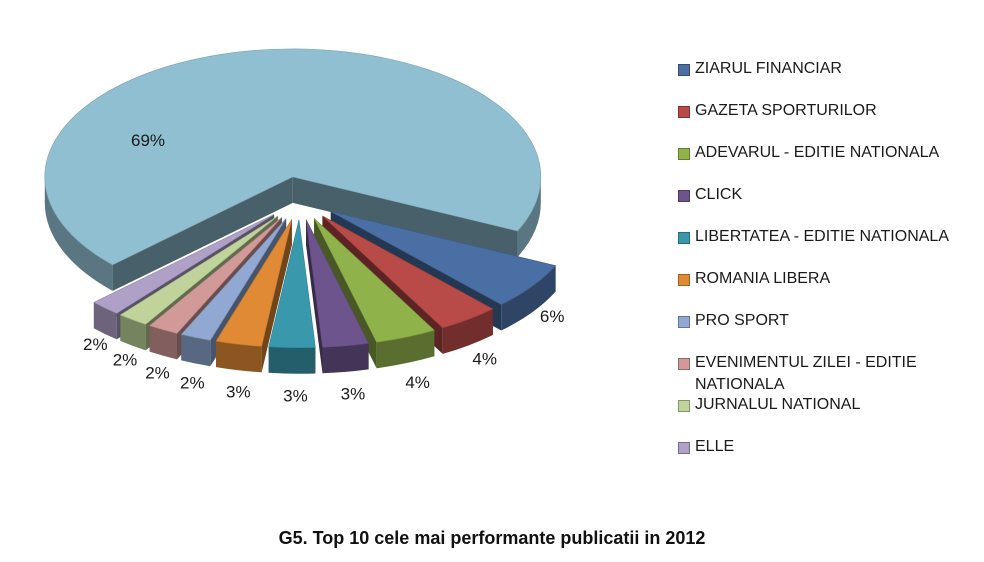 The image size is (984, 562). I want to click on legend-label: ELLE, so click(715, 446).